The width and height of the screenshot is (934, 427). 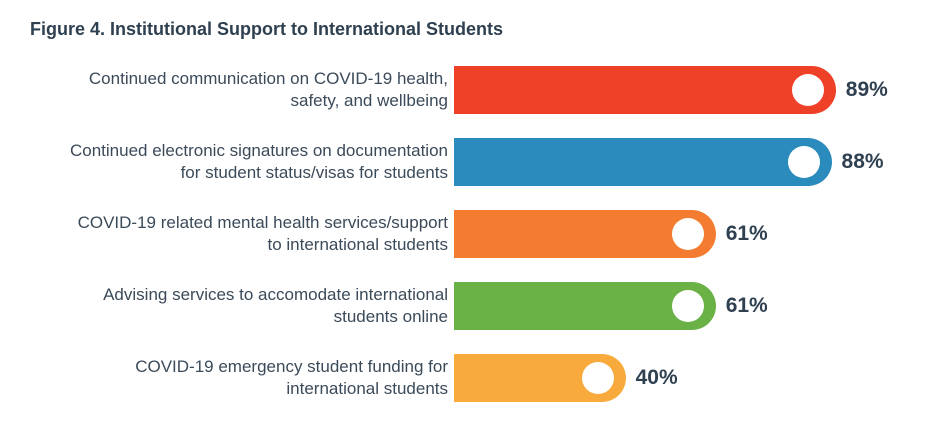 What do you see at coordinates (390, 316) in the screenshot?
I see `category-label-line: students online` at bounding box center [390, 316].